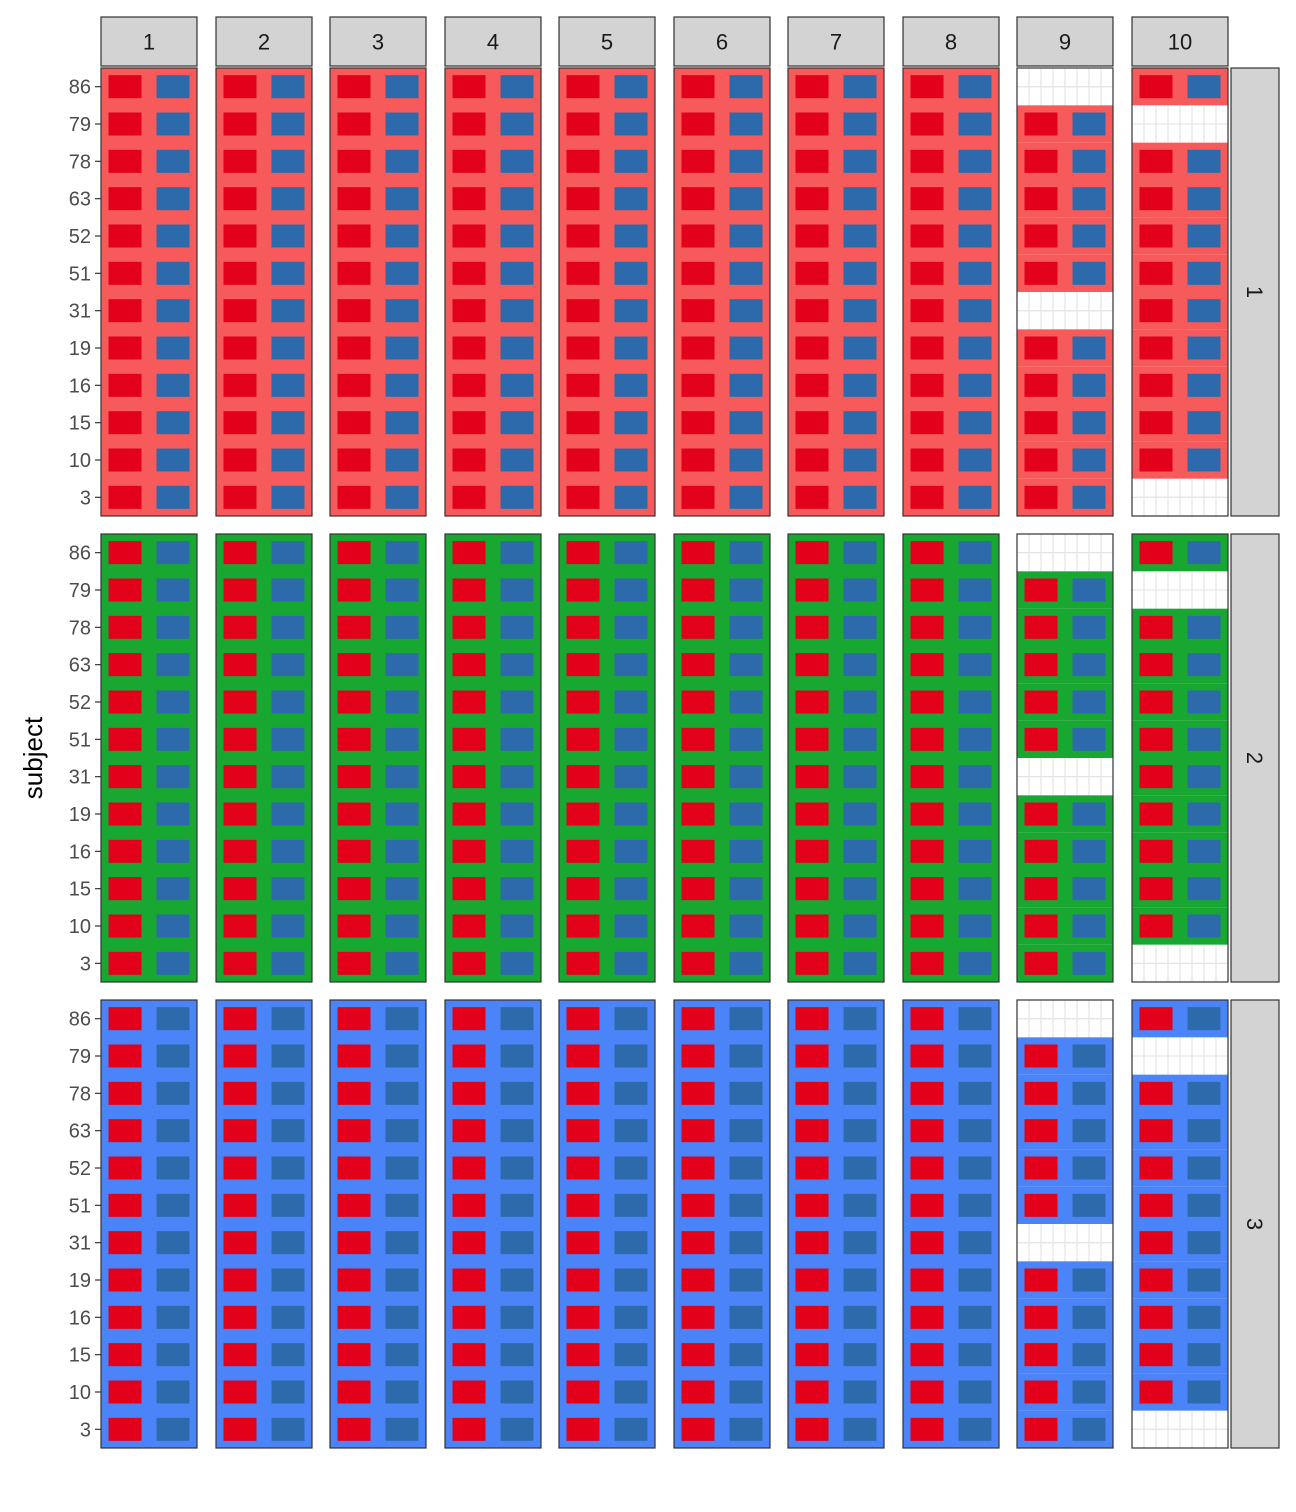 The image size is (1296, 1512). I want to click on y-tick-label: 16, so click(80, 1318).